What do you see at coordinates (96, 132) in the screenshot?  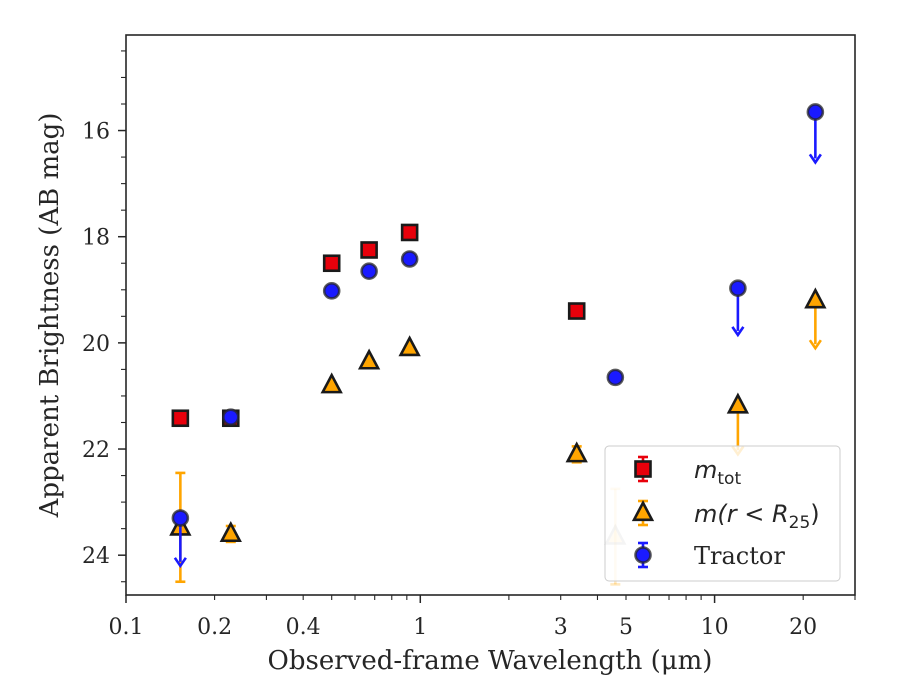 I see `y-tick-label: 16` at bounding box center [96, 132].